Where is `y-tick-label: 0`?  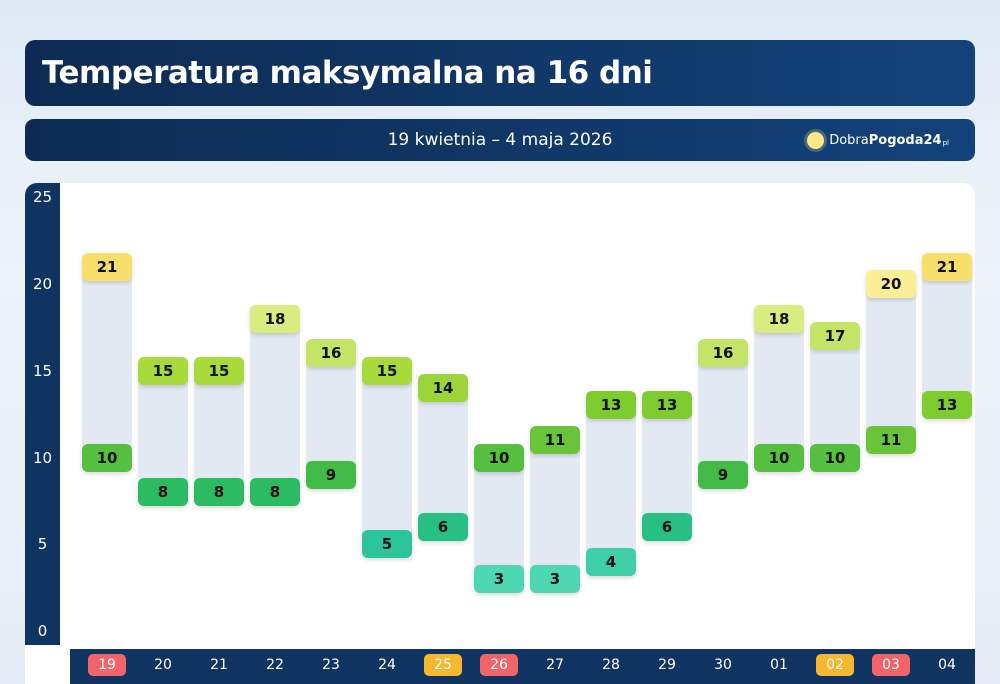
y-tick-label: 0 is located at coordinates (42, 631).